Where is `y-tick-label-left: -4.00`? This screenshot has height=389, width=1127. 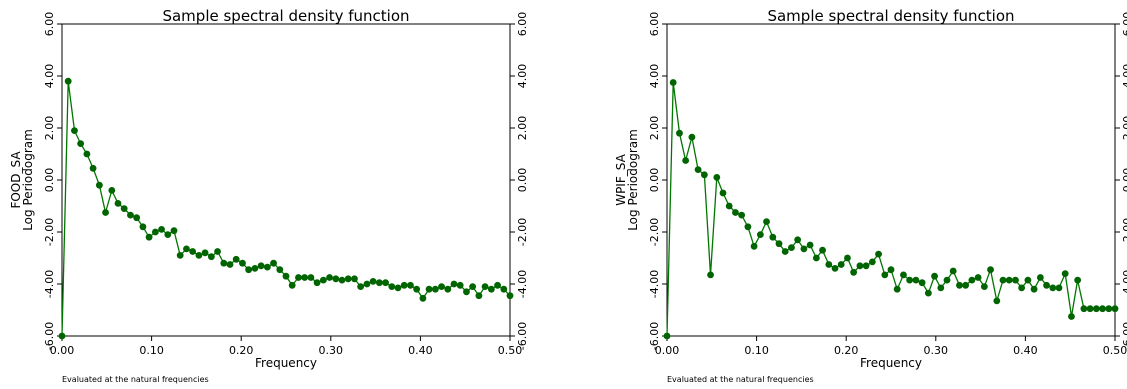 y-tick-label-left: -4.00 is located at coordinates (654, 284).